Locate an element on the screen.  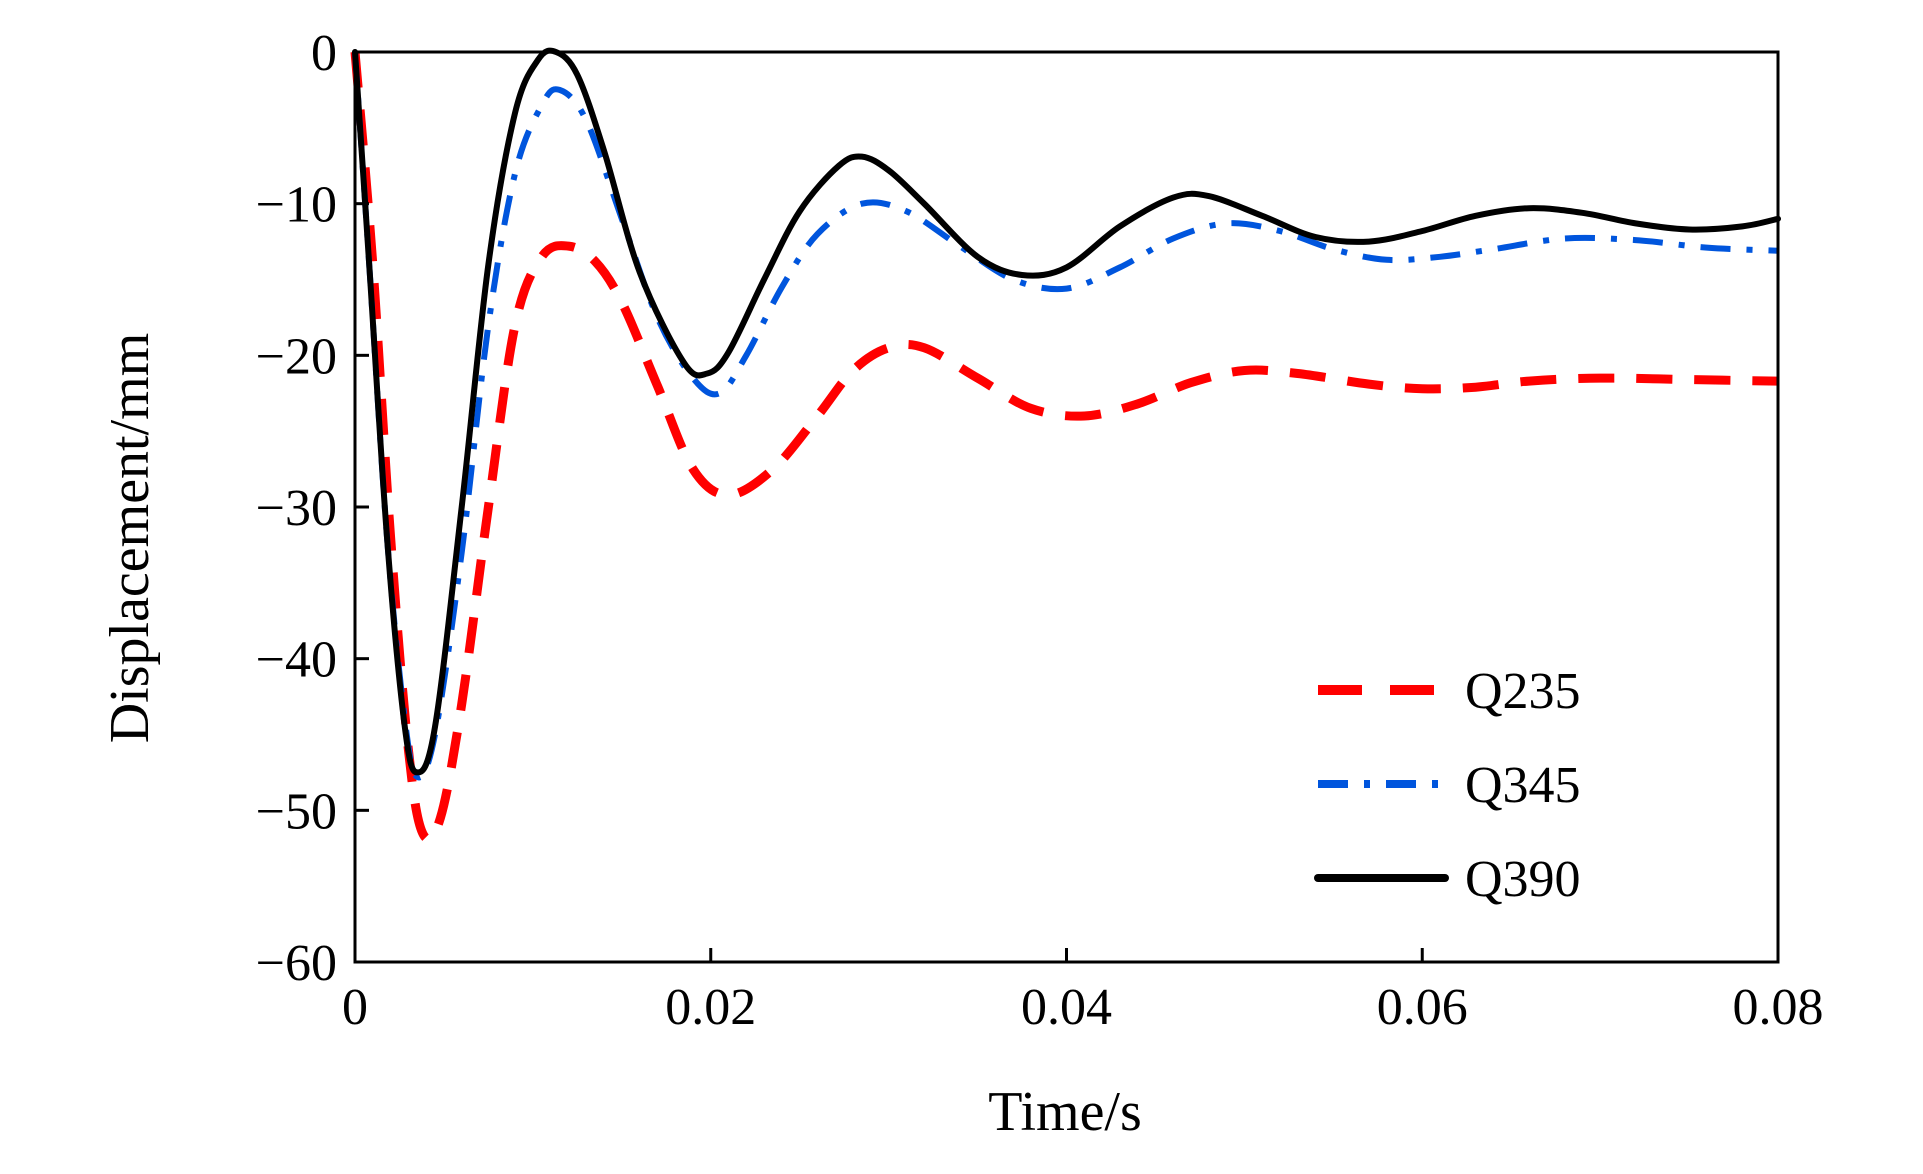
legend-label-q345: Q345 is located at coordinates (1523, 785).